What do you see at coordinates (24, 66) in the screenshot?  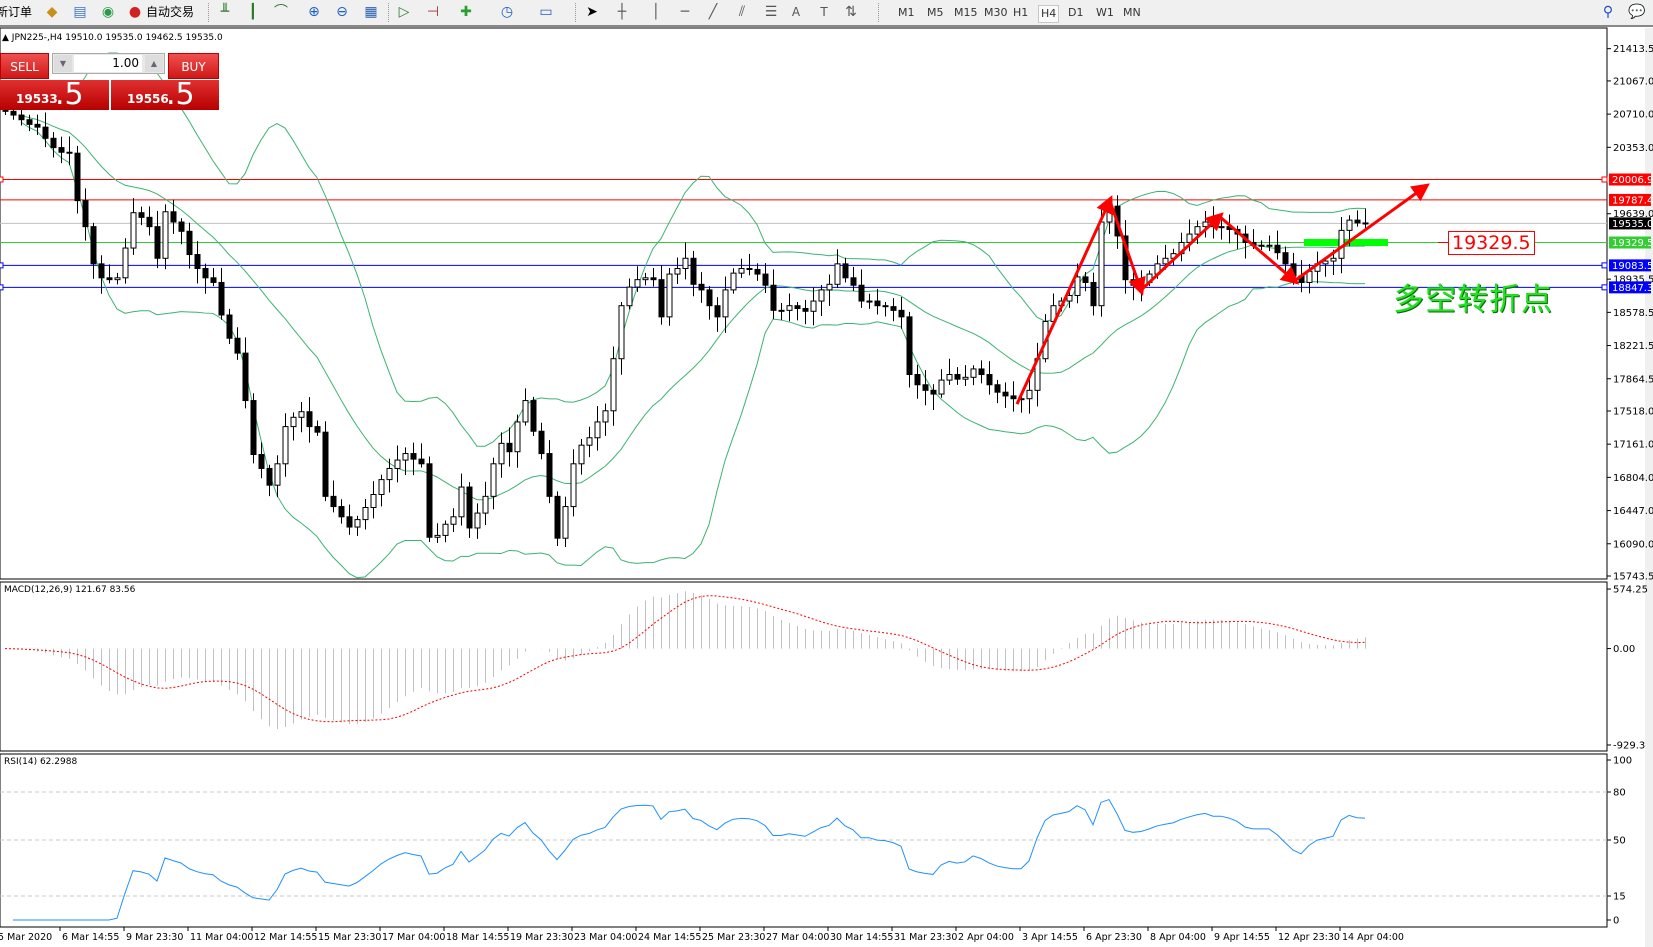 I see `sell-button: SELL` at bounding box center [24, 66].